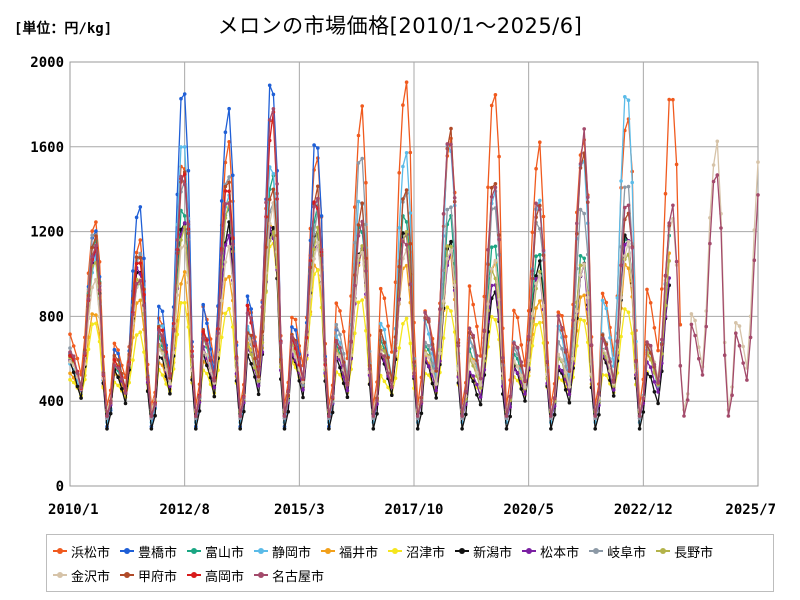  What do you see at coordinates (413, 510) in the screenshot?
I see `x-tick-label: 2017/10` at bounding box center [413, 510].